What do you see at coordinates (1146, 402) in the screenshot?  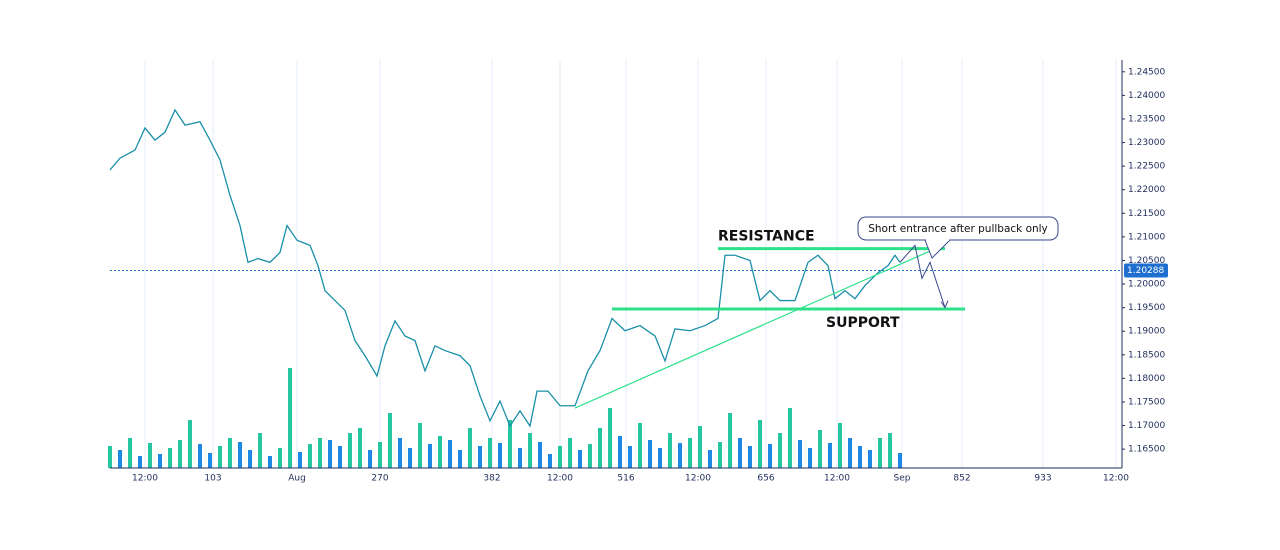 I see `y-tick-label: 1.17500` at bounding box center [1146, 402].